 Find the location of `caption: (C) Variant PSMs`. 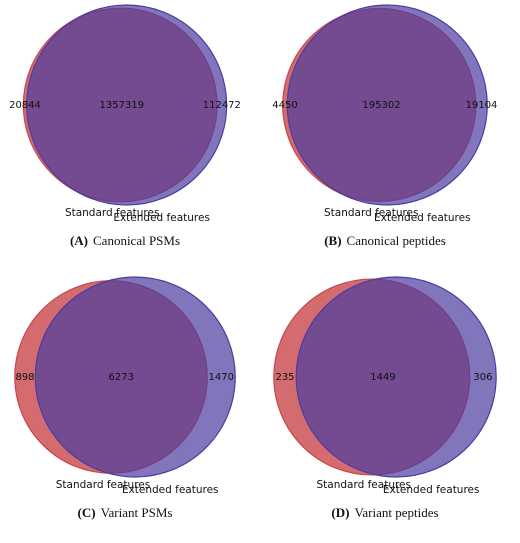

caption: (C) Variant PSMs is located at coordinates (125, 512).